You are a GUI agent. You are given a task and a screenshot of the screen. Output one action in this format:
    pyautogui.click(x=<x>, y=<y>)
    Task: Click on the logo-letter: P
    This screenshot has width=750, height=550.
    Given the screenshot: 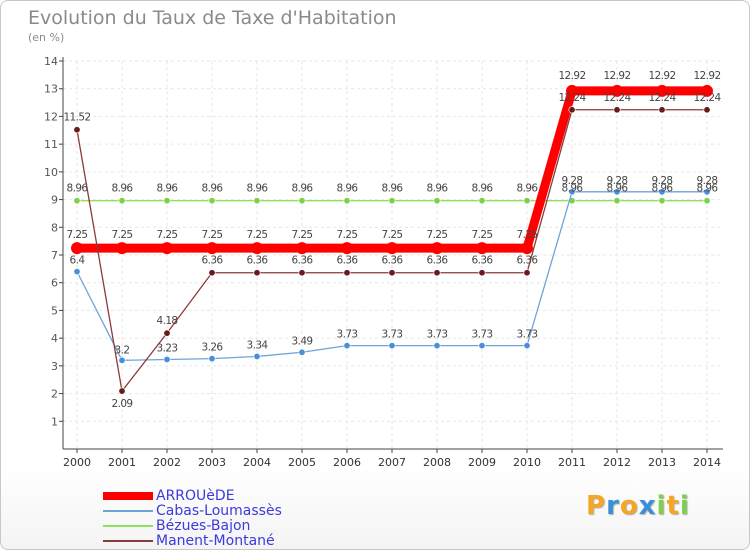 What is the action you would take?
    pyautogui.click(x=596, y=506)
    